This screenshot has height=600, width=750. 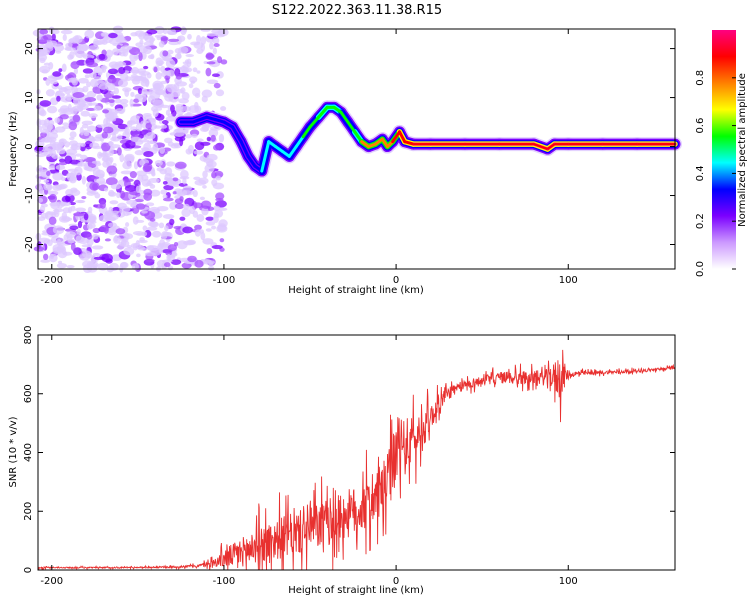 What do you see at coordinates (700, 173) in the screenshot?
I see `colorbar-tick-label: 0.4` at bounding box center [700, 173].